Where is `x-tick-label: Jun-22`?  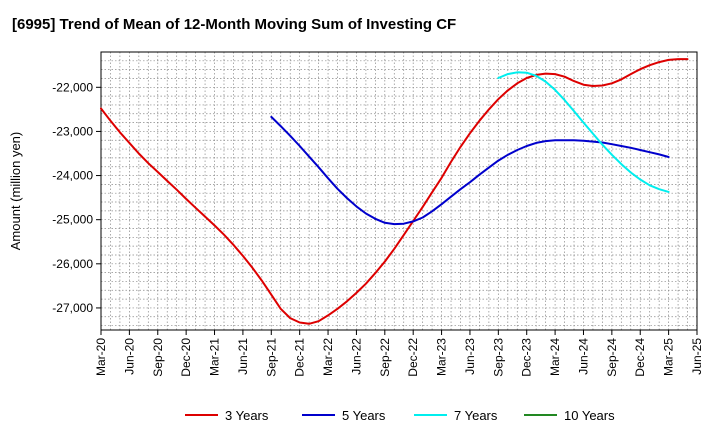 x-tick-label: Jun-22 is located at coordinates (356, 356).